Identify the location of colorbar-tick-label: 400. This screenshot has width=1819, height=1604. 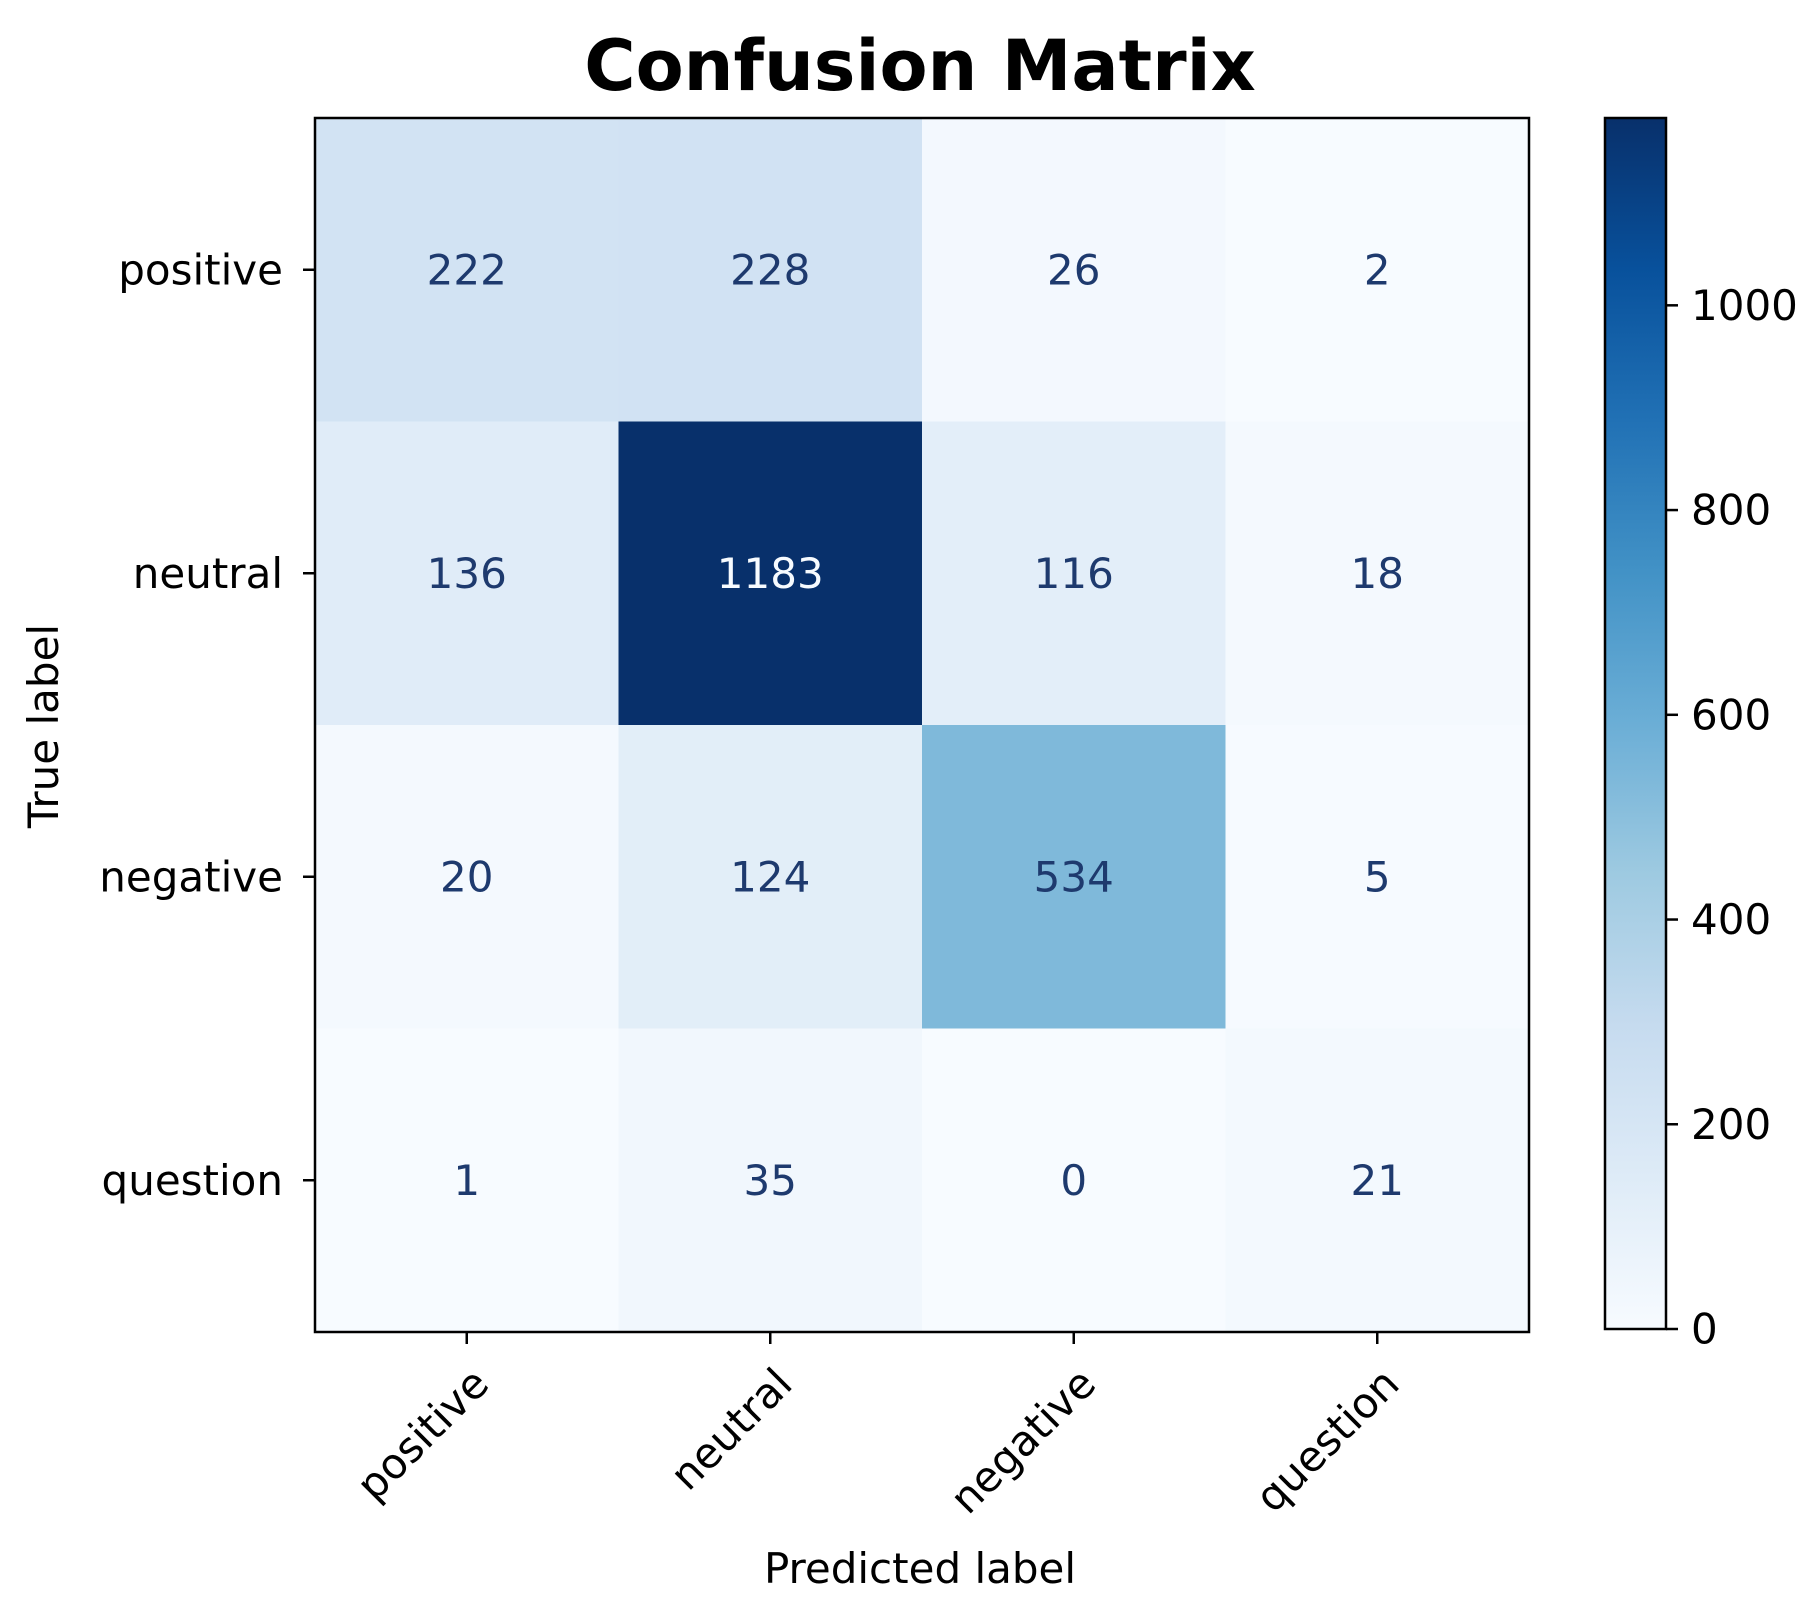
(1731, 919).